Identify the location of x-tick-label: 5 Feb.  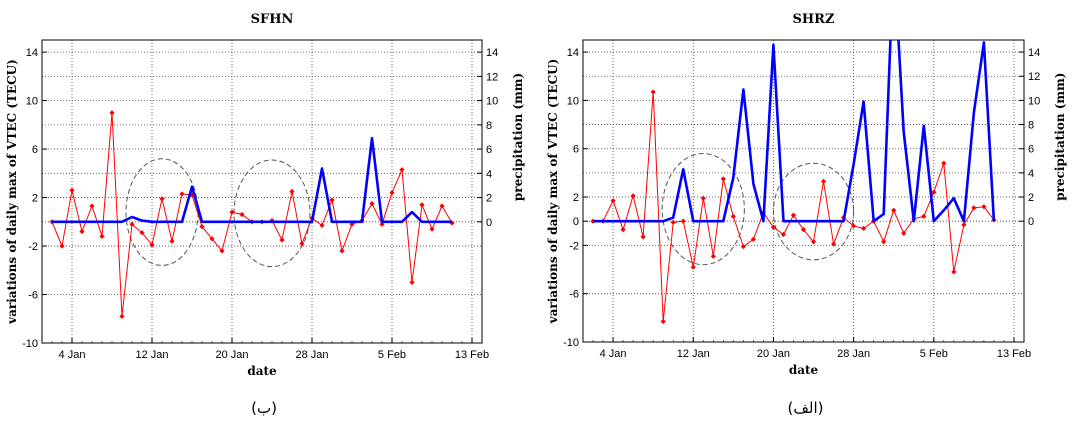
(392, 355).